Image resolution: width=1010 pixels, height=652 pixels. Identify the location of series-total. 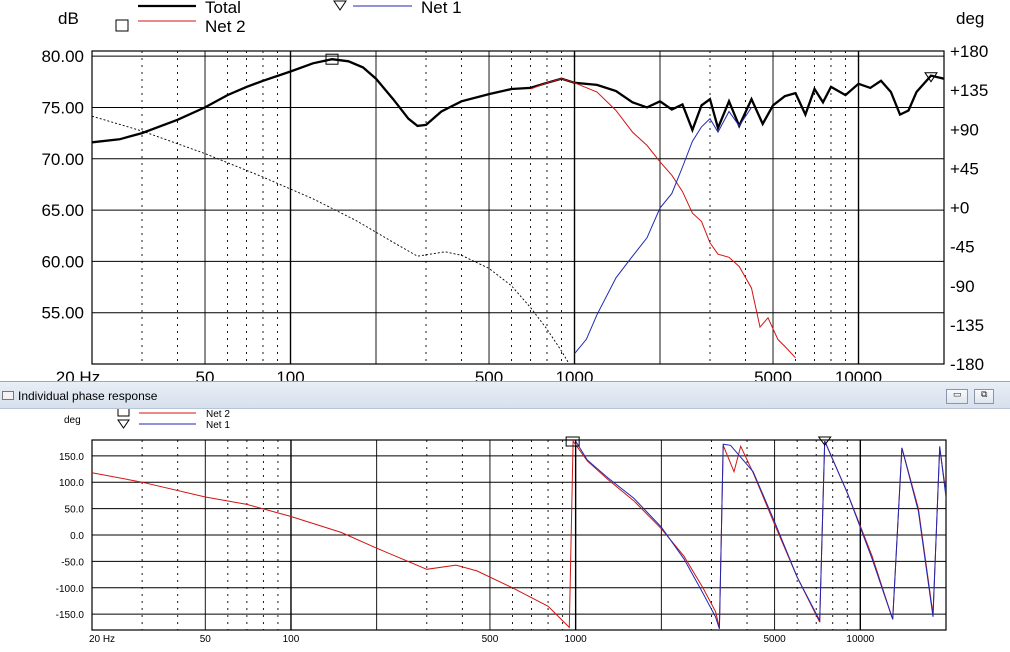
(518, 101).